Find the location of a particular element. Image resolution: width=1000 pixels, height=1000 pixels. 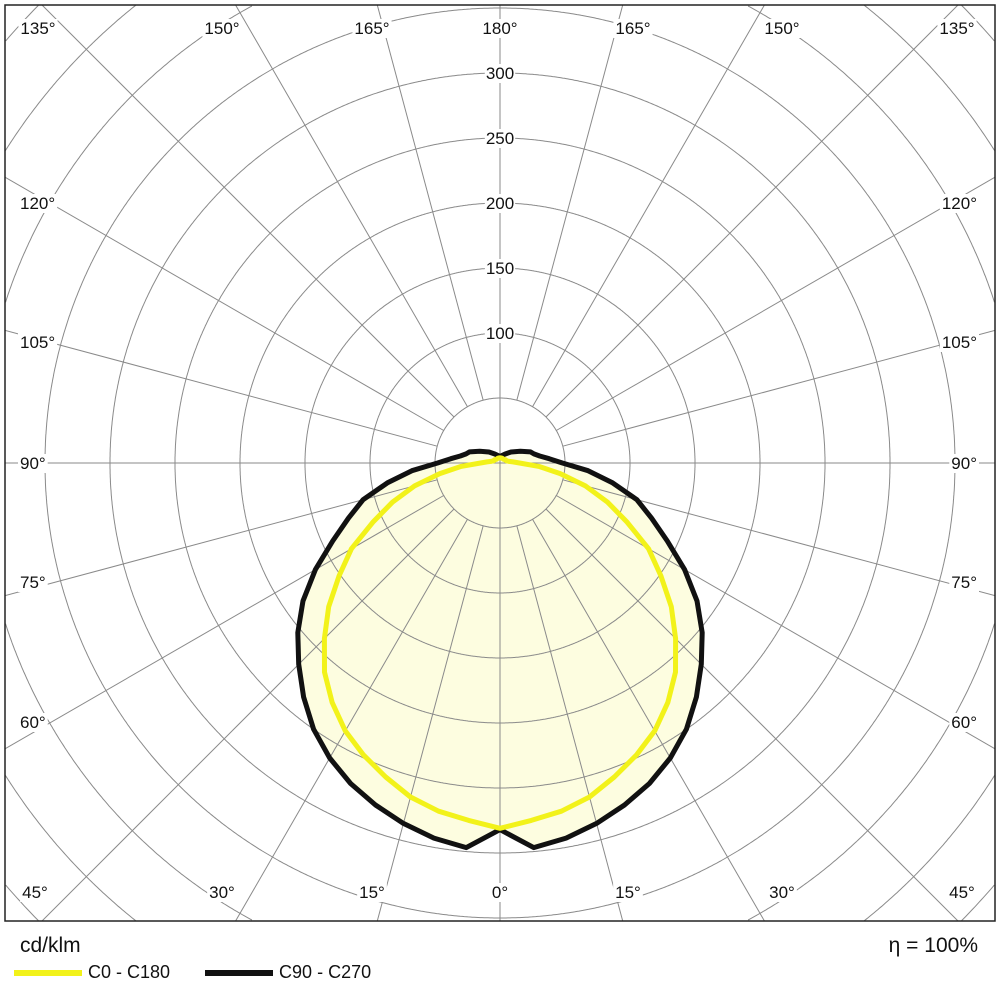

legend-item-c90-c270: C90 - C270 is located at coordinates (288, 972).